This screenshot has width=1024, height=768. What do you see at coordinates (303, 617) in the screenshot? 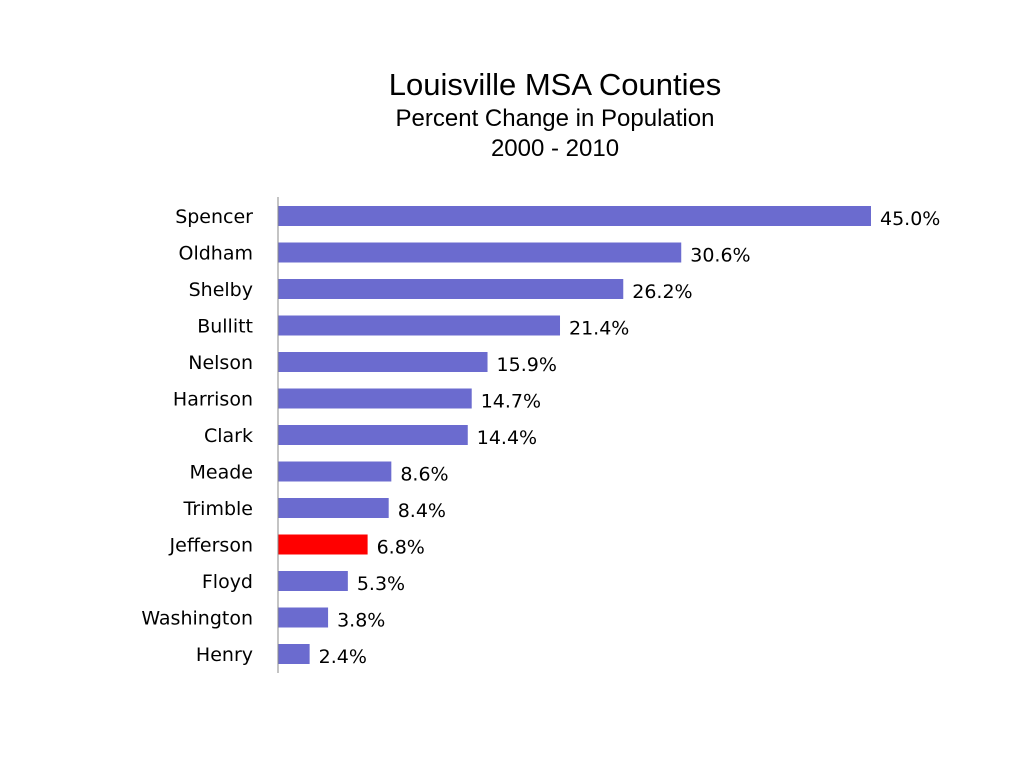
I see `bar-washington` at bounding box center [303, 617].